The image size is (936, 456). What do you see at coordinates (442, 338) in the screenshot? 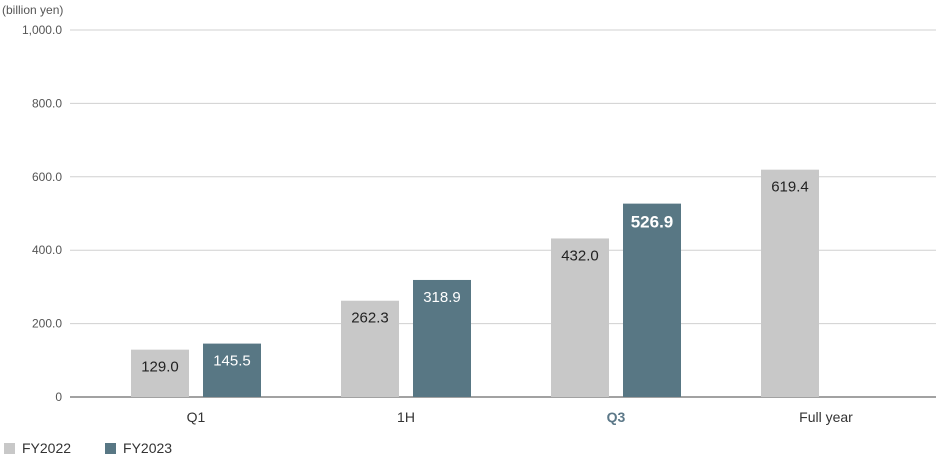
I see `bar-fy2023-1h` at bounding box center [442, 338].